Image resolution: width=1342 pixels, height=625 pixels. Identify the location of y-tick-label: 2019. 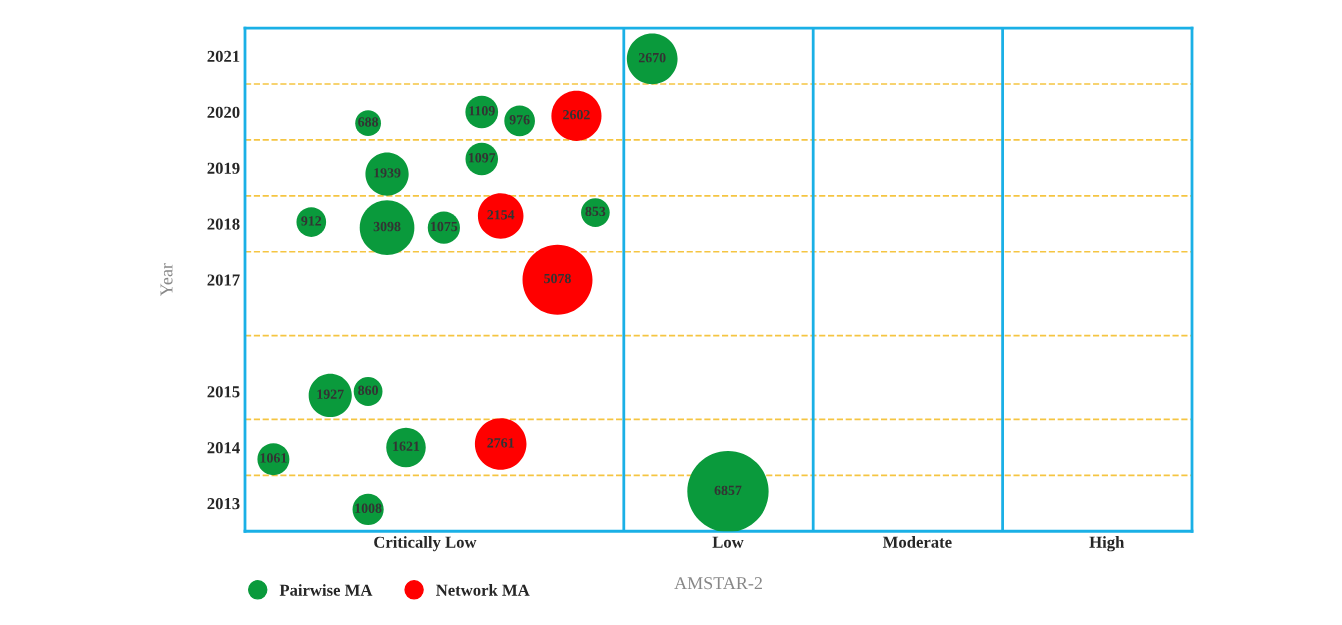
(223, 168).